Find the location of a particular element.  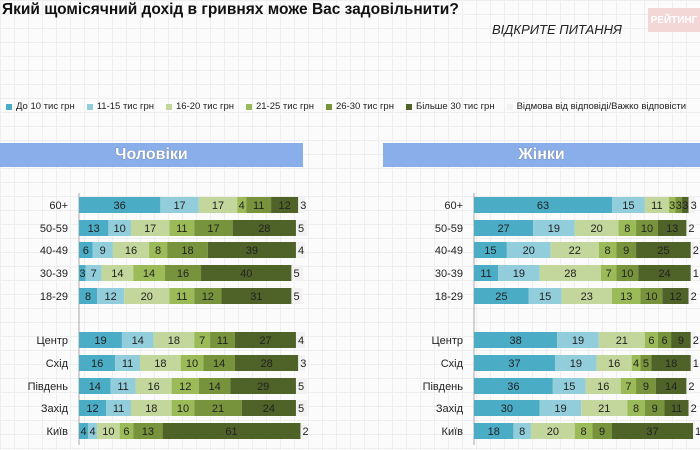

data-label: 61 is located at coordinates (231, 432).